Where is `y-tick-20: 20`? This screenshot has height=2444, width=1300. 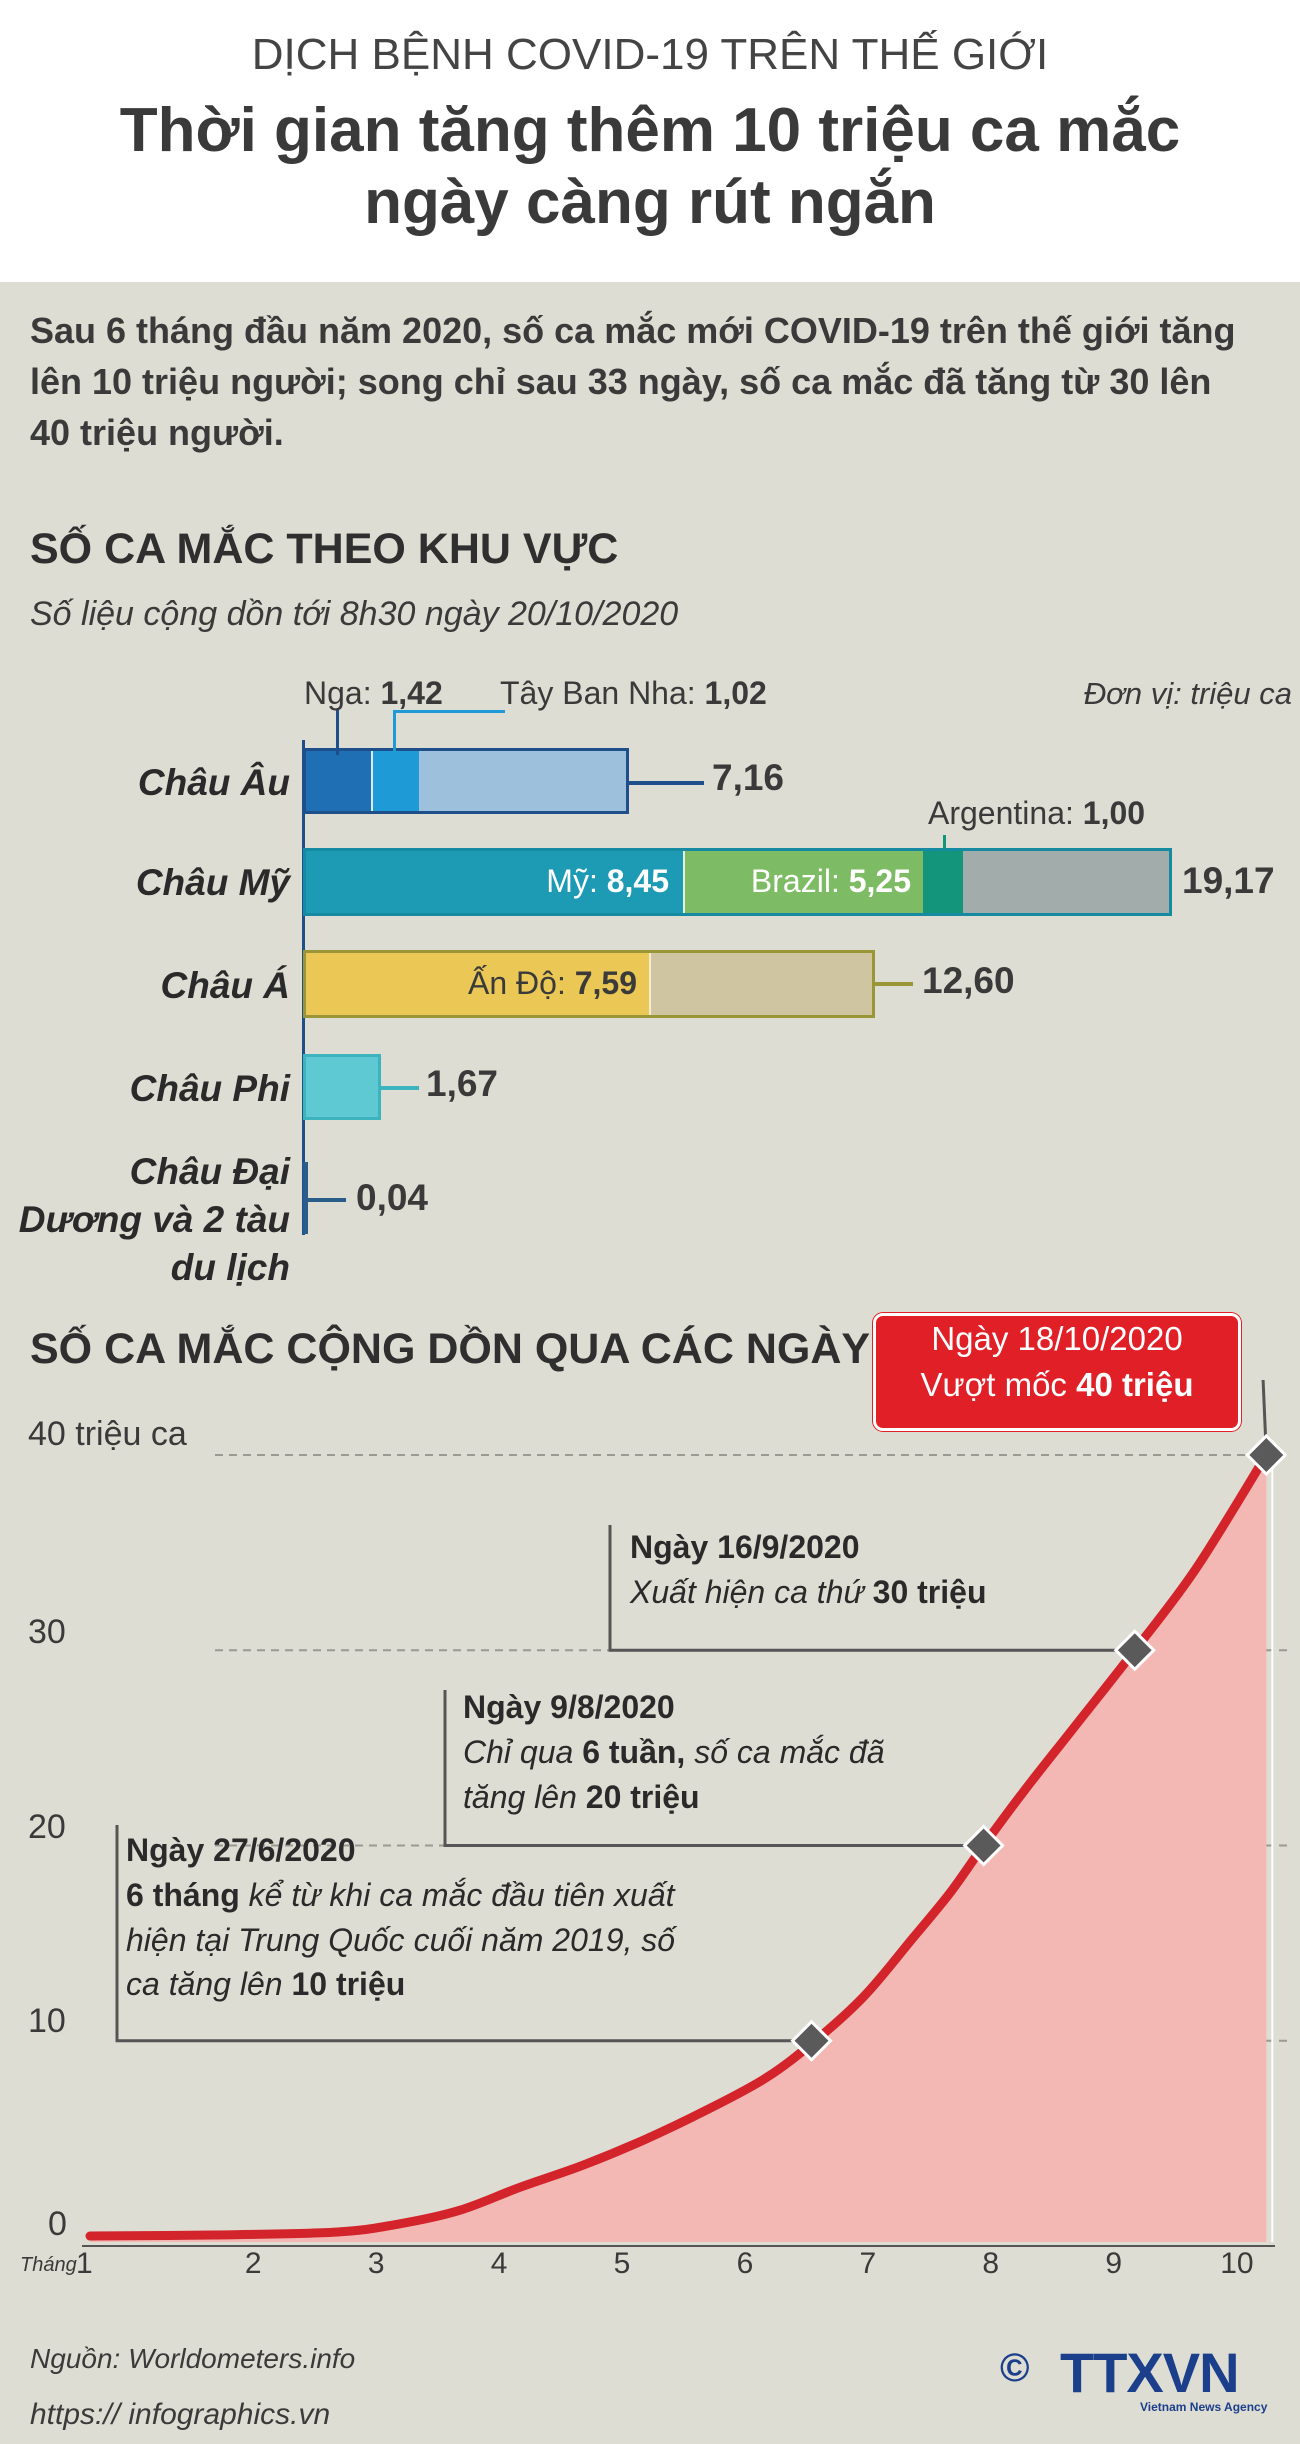
y-tick-20: 20 is located at coordinates (47, 1827).